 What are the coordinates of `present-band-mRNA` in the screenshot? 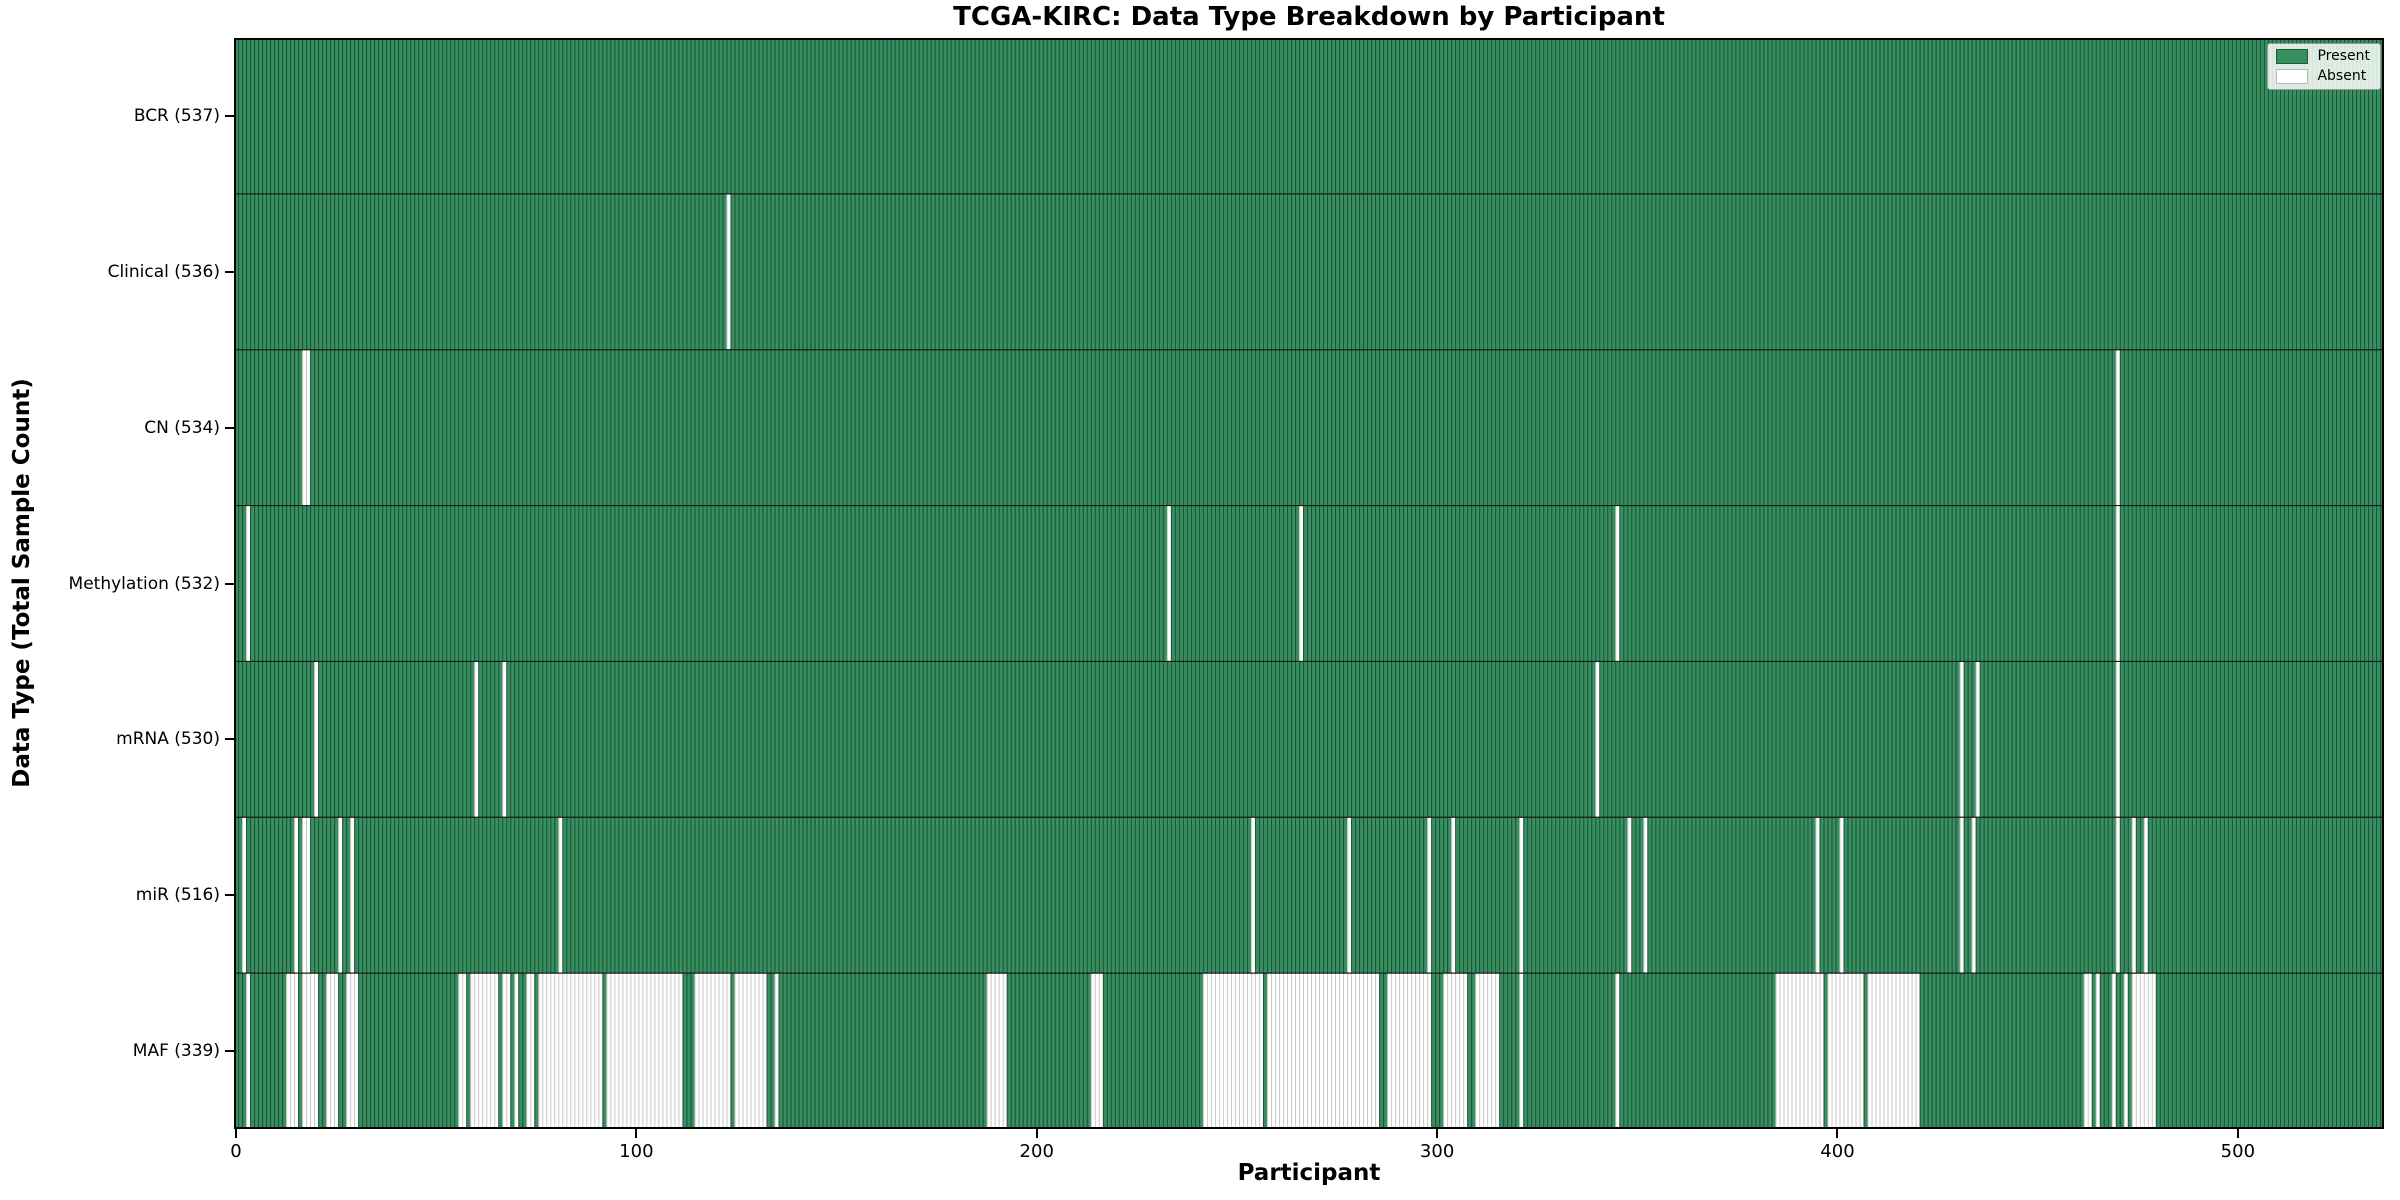 It's located at (1309, 739).